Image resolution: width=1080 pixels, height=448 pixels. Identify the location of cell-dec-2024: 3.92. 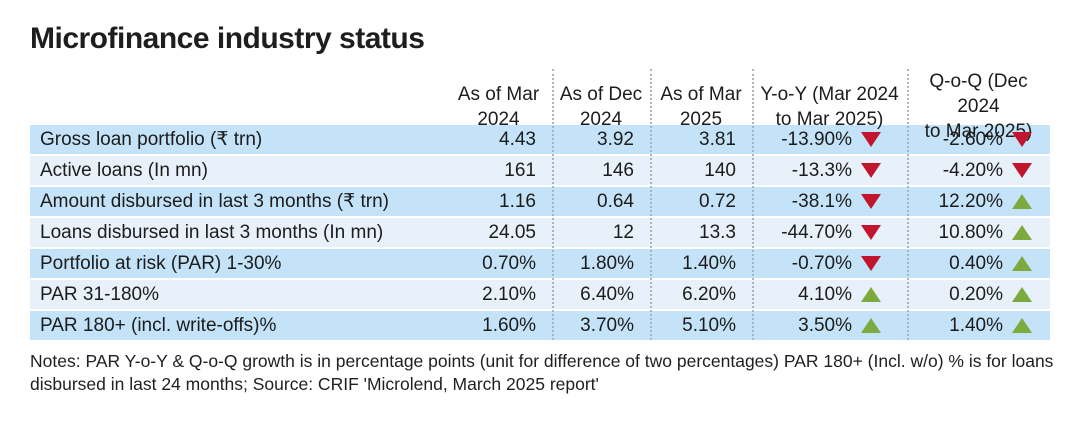
(615, 139).